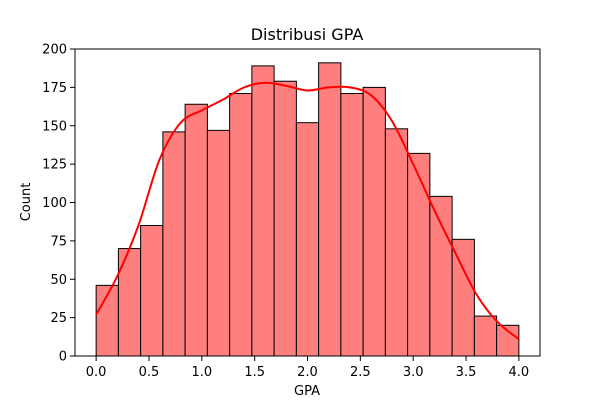 The width and height of the screenshot is (600, 400). I want to click on x-axis-label: GPA, so click(307, 391).